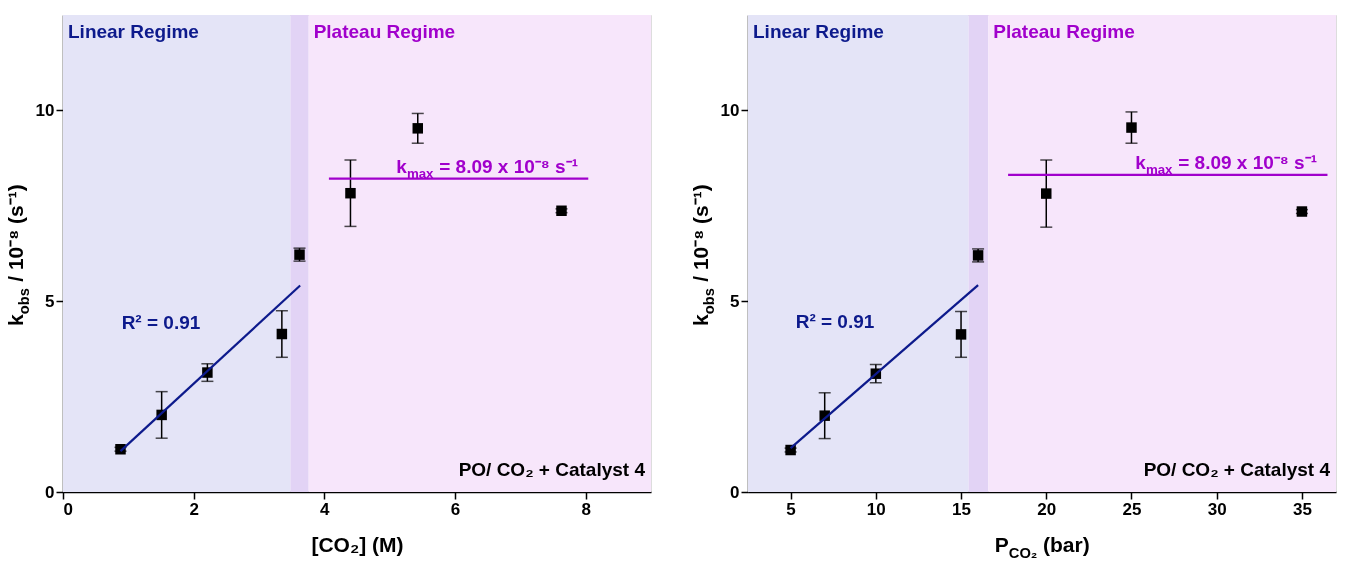 The height and width of the screenshot is (578, 1360). Describe the element at coordinates (68, 509) in the screenshot. I see `x-tick-label: 0` at that location.